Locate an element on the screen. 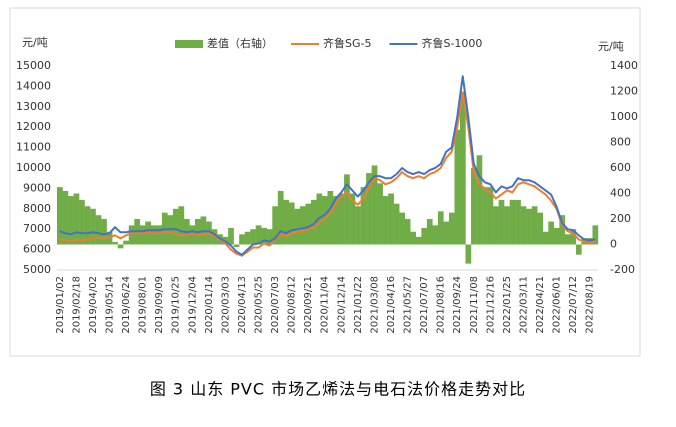 The width and height of the screenshot is (676, 427). y2-tick-label: 800 is located at coordinates (620, 142).